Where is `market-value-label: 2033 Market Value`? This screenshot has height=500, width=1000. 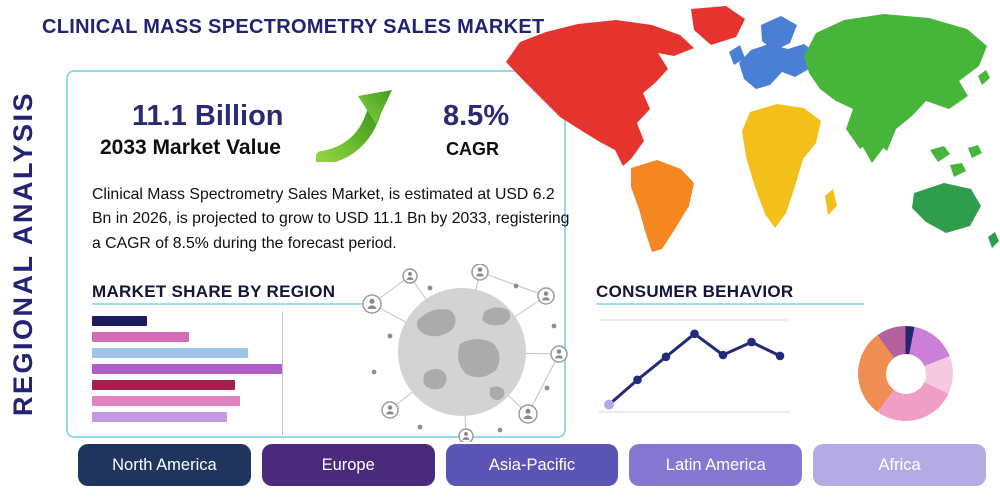
market-value-label: 2033 Market Value is located at coordinates (190, 147).